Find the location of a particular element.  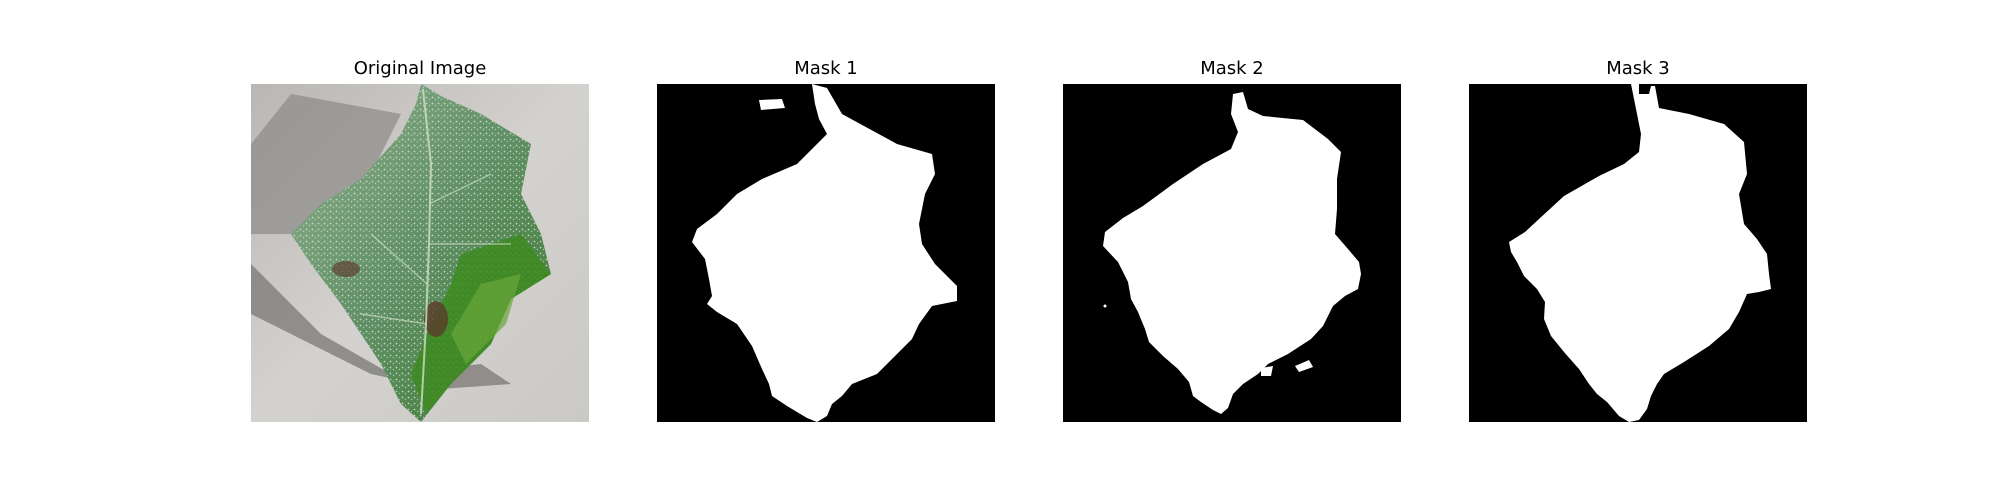

mask-2-image is located at coordinates (1232, 253).